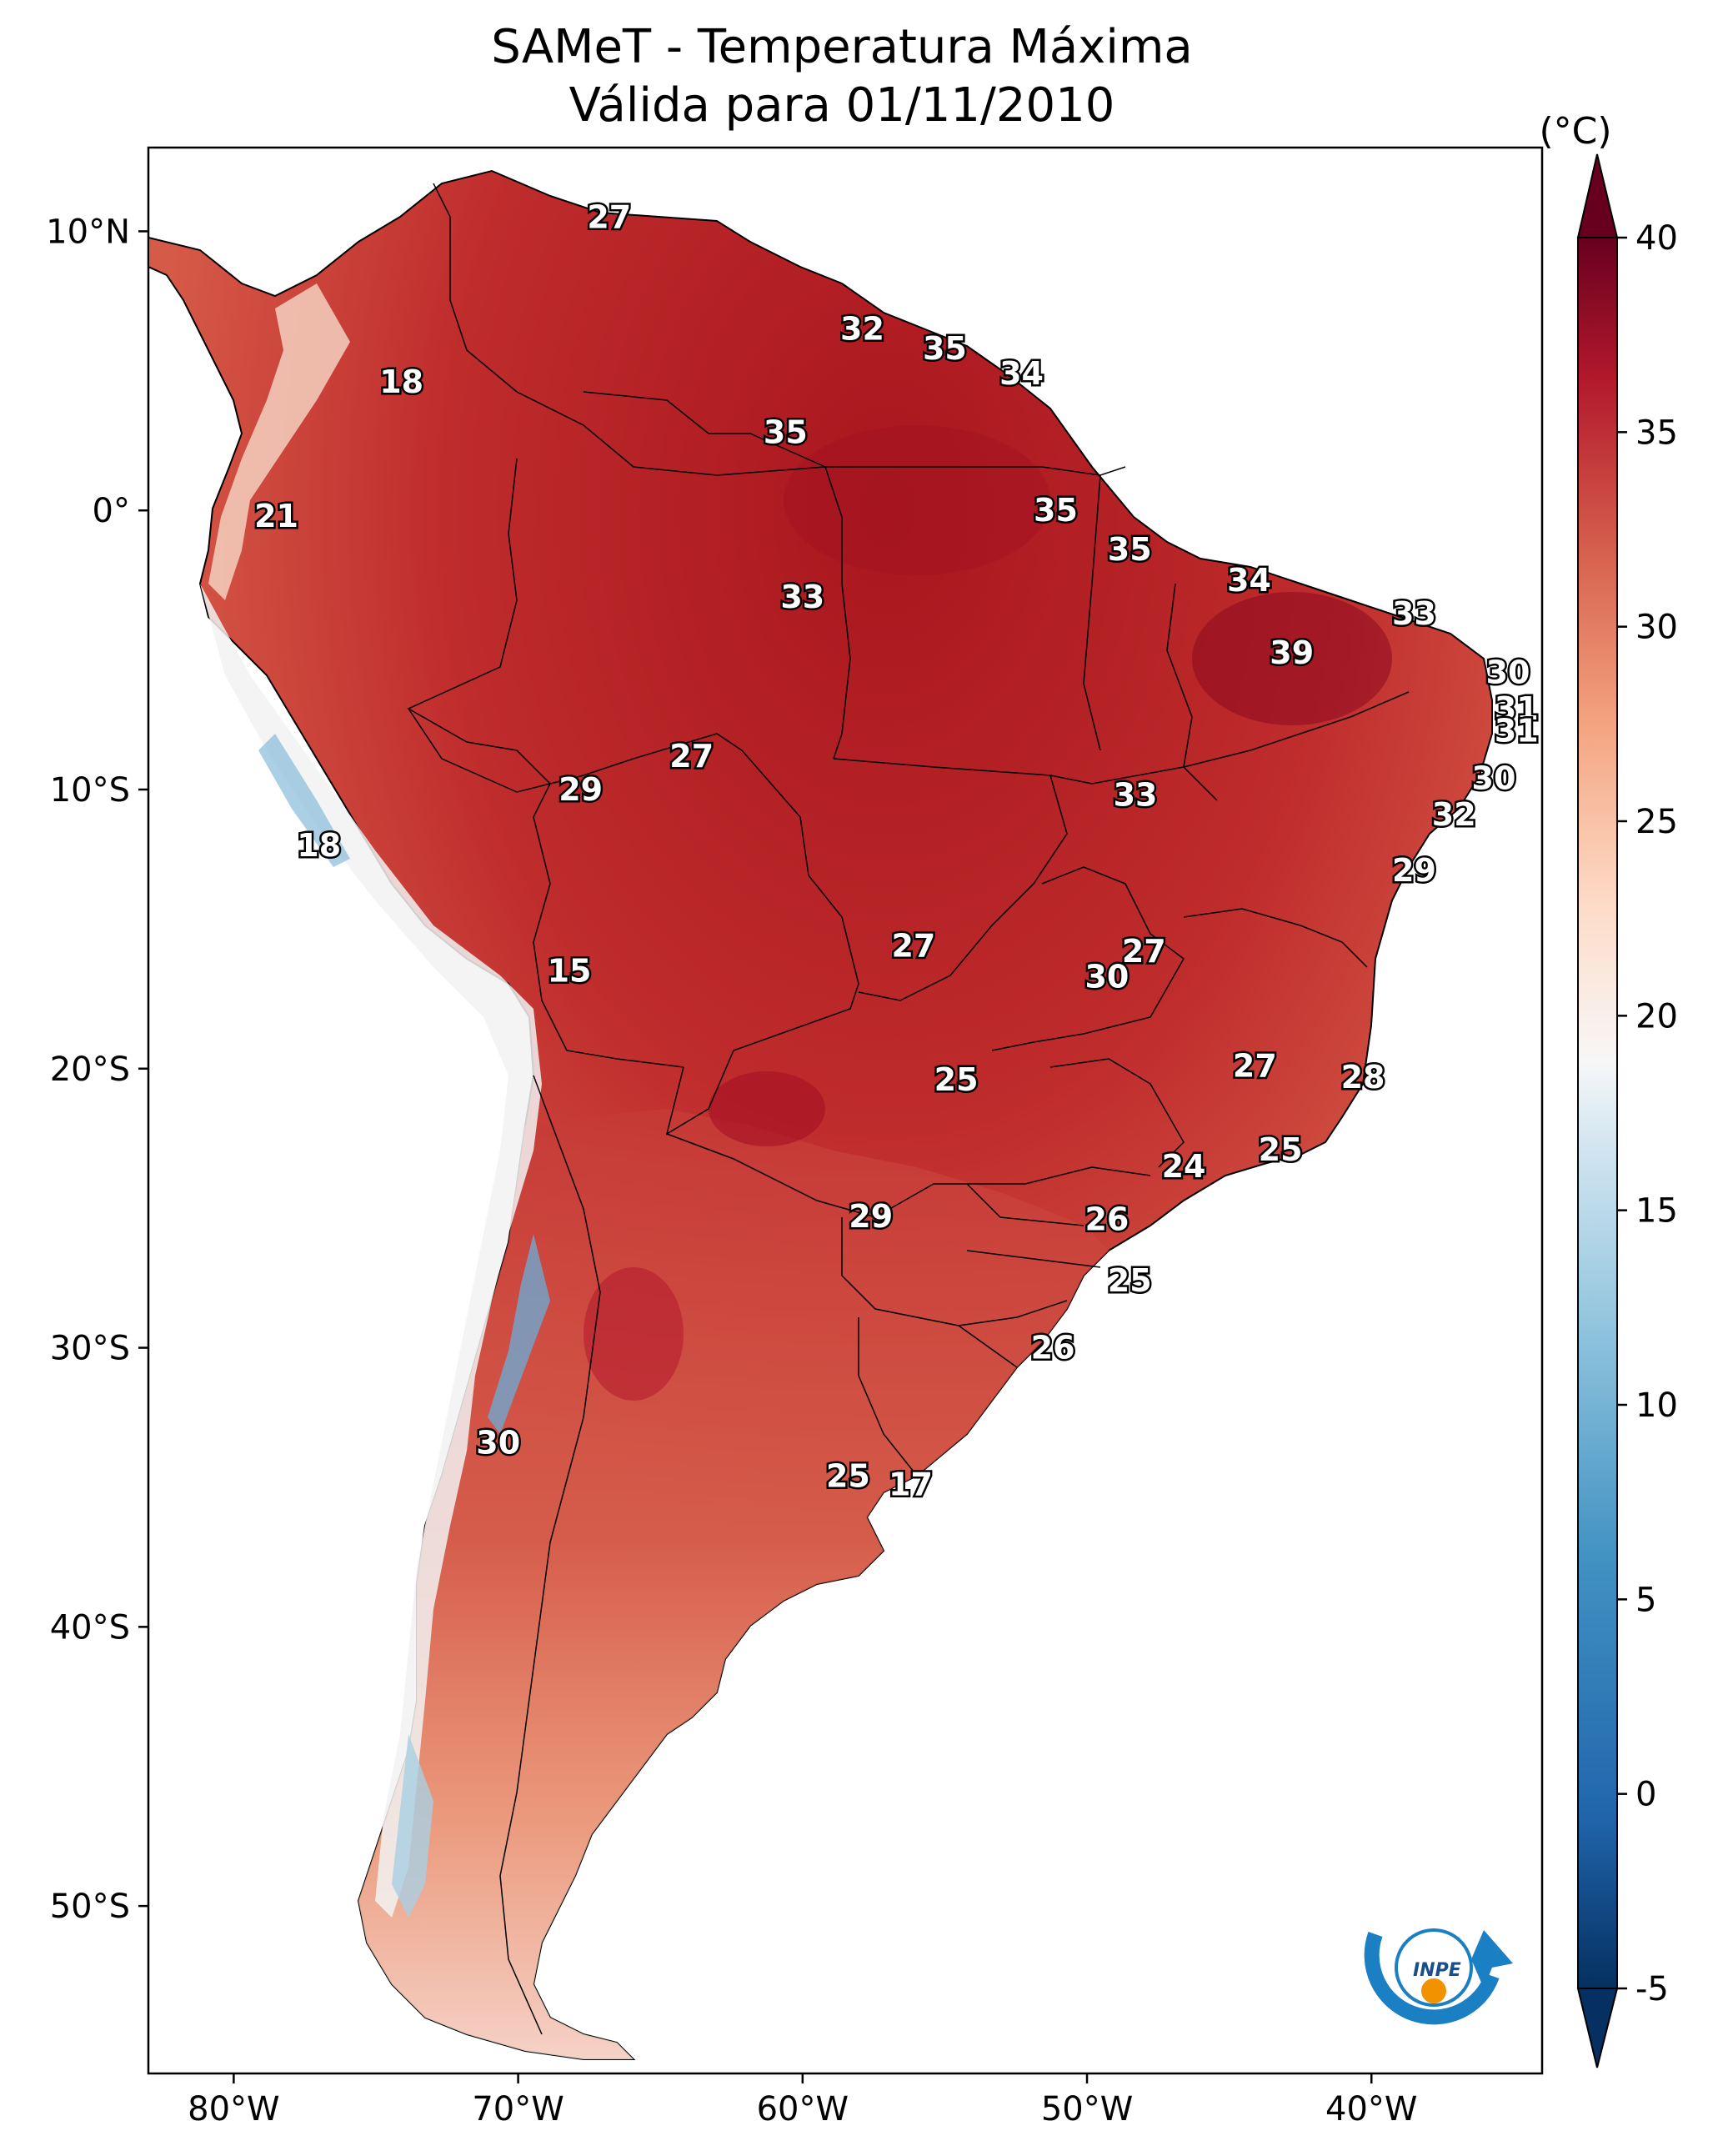  Describe the element at coordinates (1433, 1991) in the screenshot. I see `logo-dot-icon` at that location.